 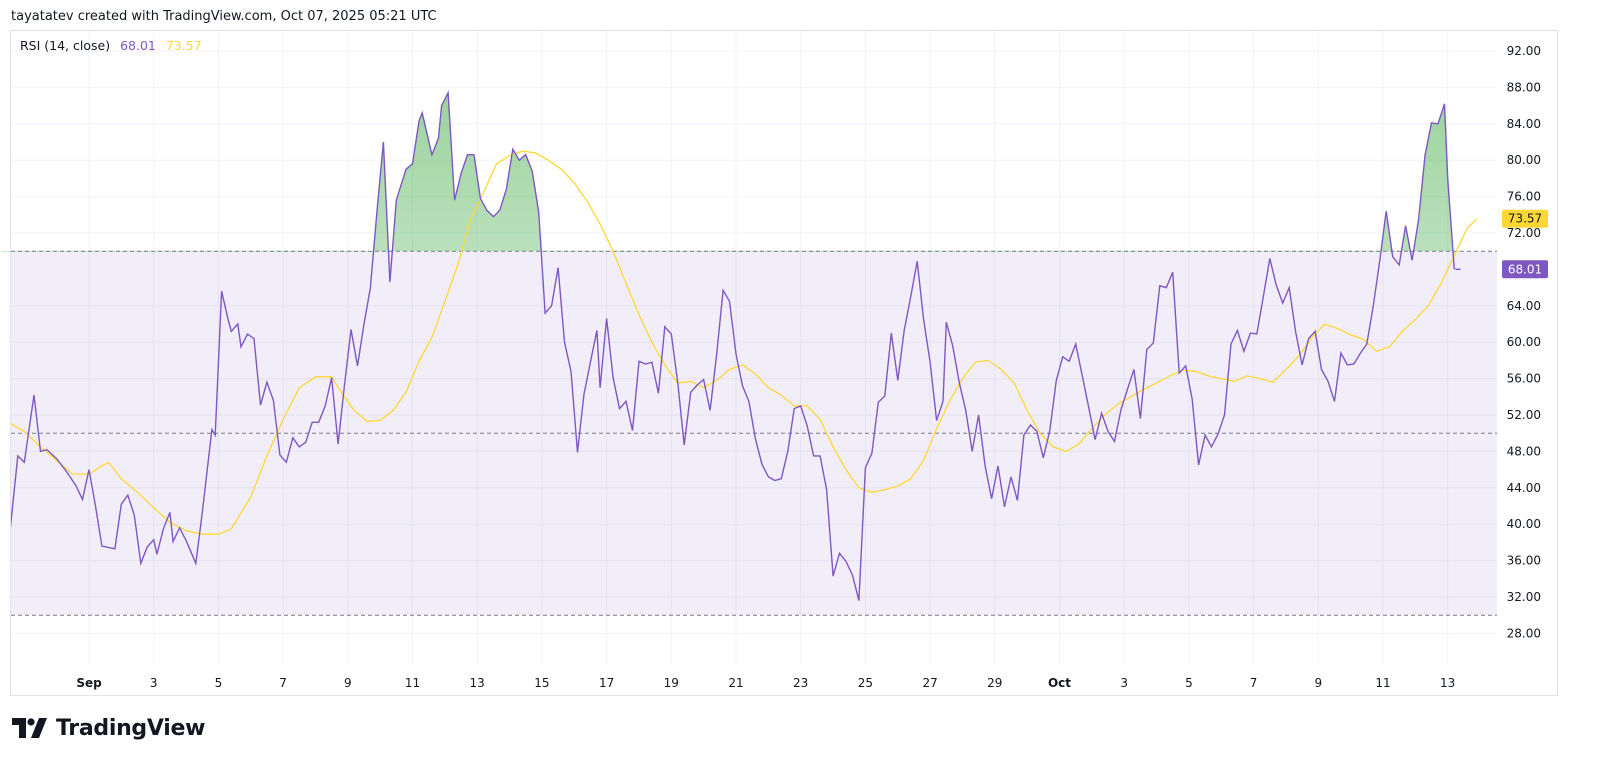 What do you see at coordinates (1524, 379) in the screenshot?
I see `y-tick-label: 56.00` at bounding box center [1524, 379].